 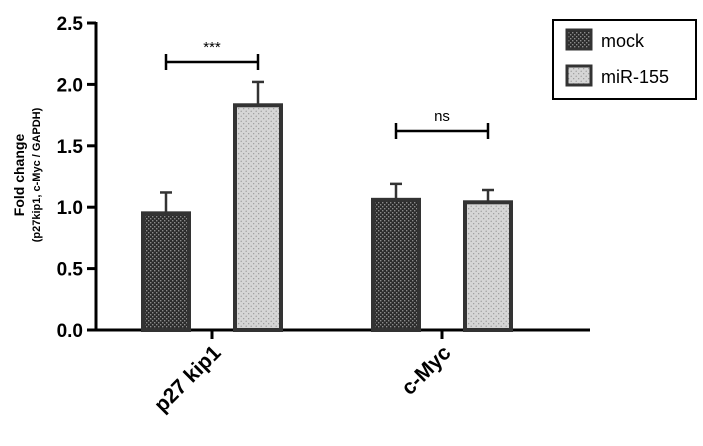 I want to click on y-axis-sublabel: (p27kip1, c-Myc / GAPDH), so click(x=37, y=174).